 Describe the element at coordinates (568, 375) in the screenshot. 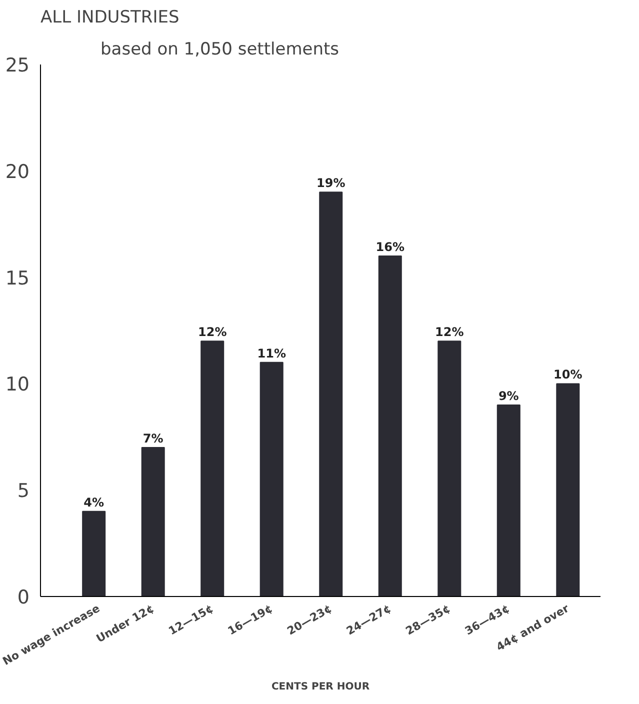

I see `data-label: 10%` at that location.